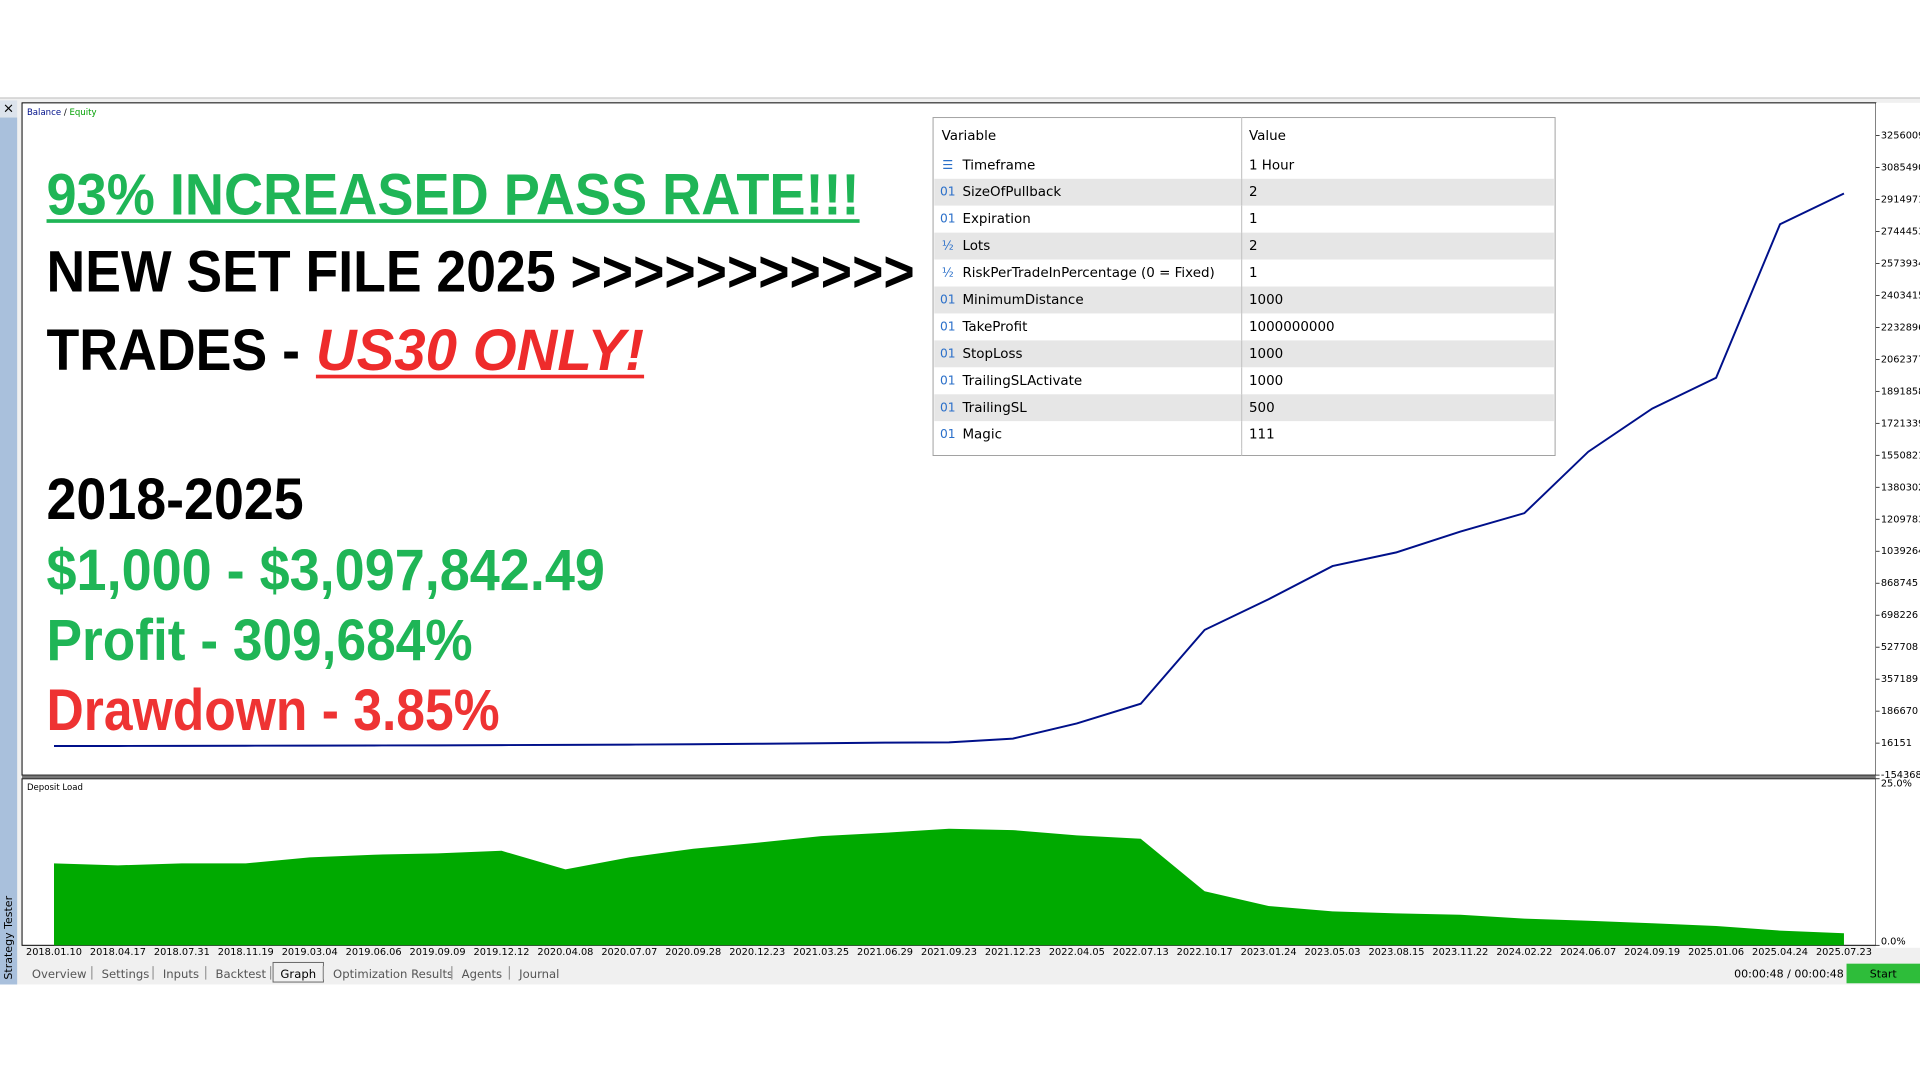 Image resolution: width=1920 pixels, height=1080 pixels. I want to click on x-tick-label: 2025.07.23, so click(1844, 952).